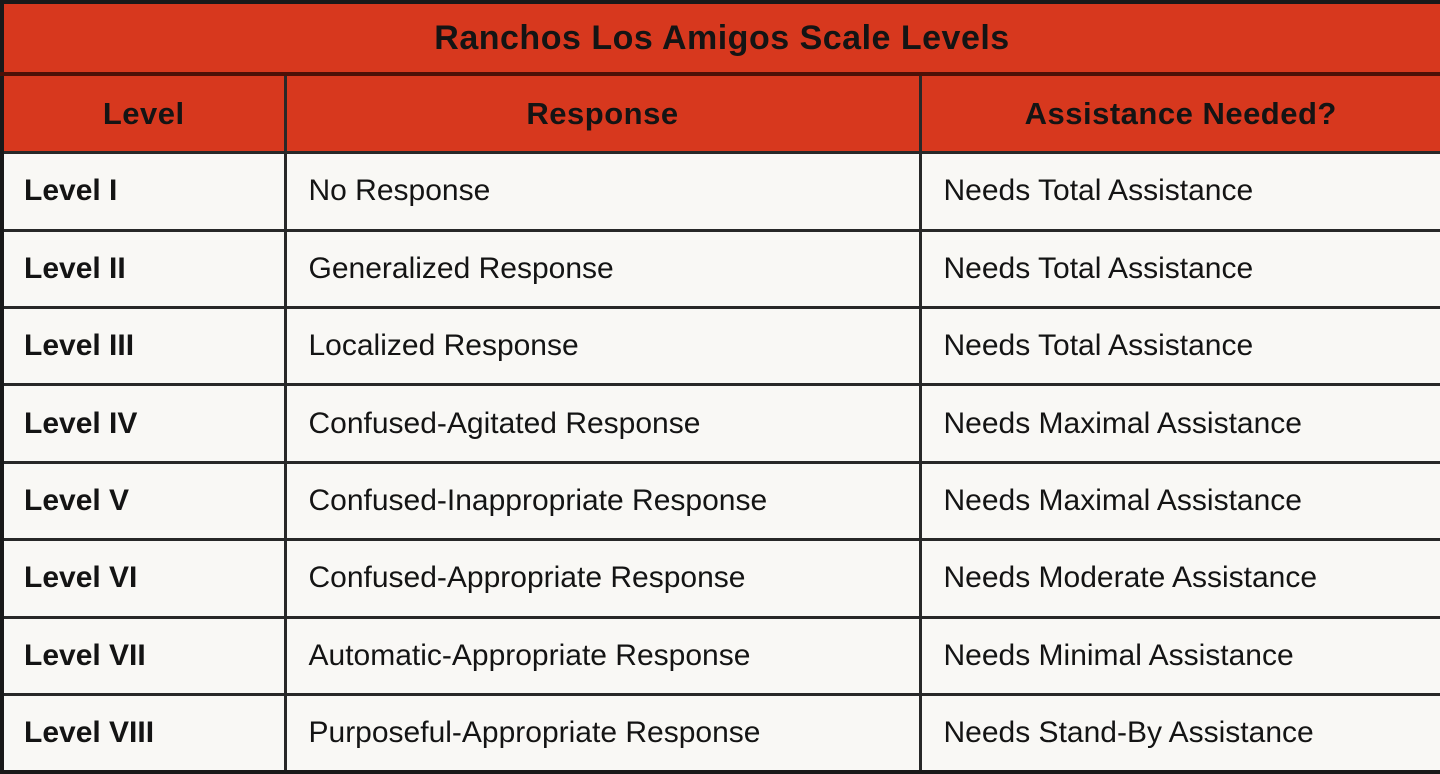 This screenshot has height=774, width=1440. I want to click on response-cell: Purposeful-Appropriate Response, so click(602, 733).